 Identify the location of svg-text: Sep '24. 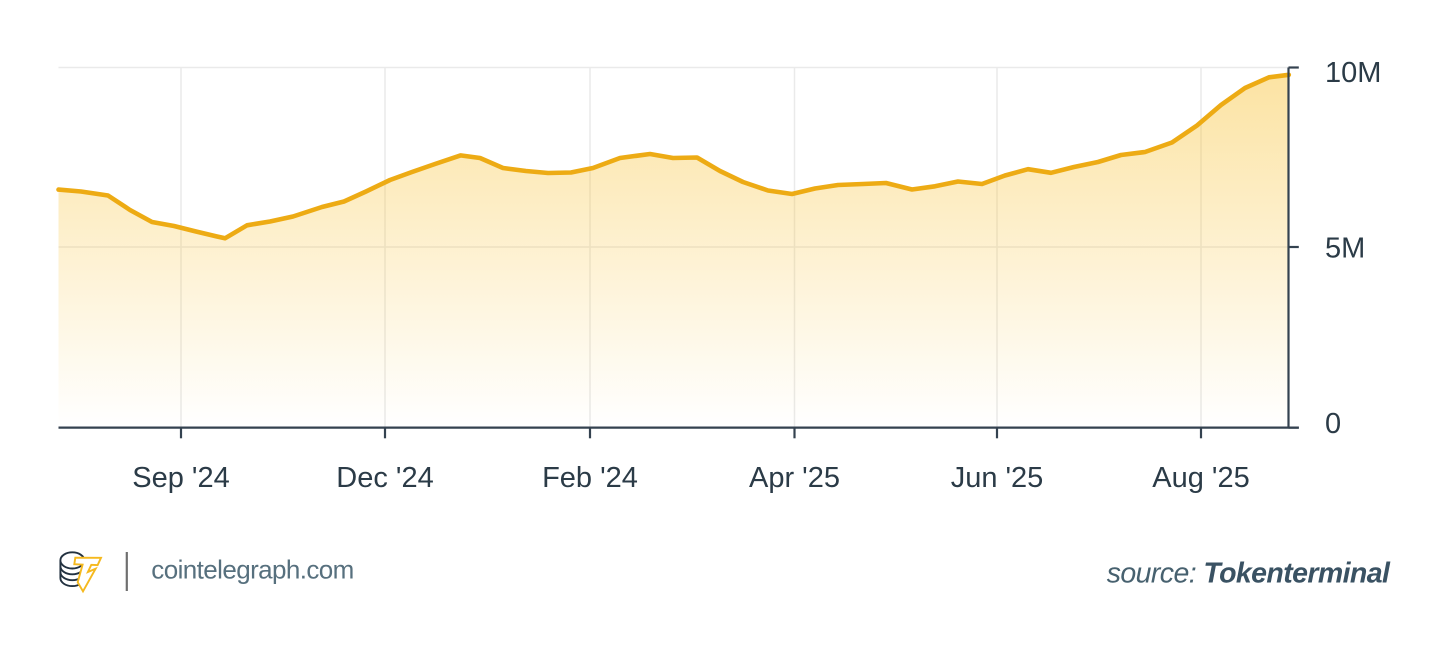
(180, 478).